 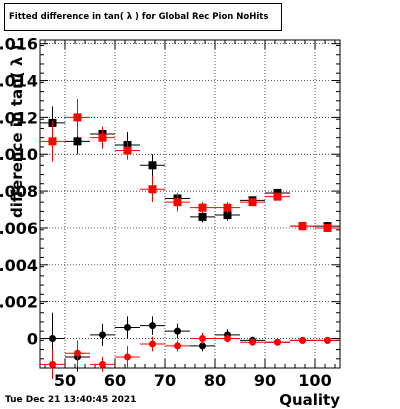 What do you see at coordinates (19, 117) in the screenshot?
I see `y-tick-label: 0.012` at bounding box center [19, 117].